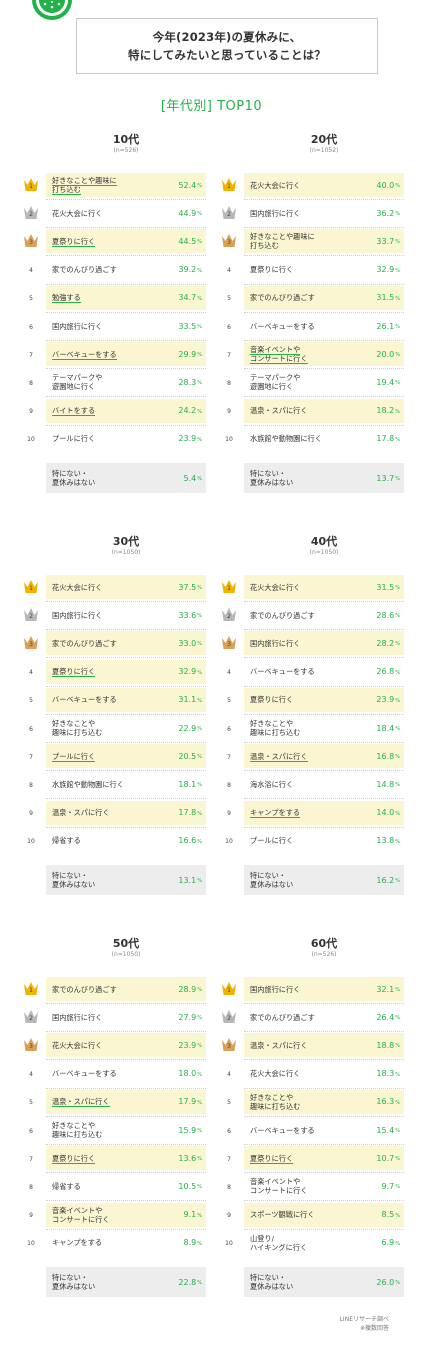 The width and height of the screenshot is (423, 1350). What do you see at coordinates (388, 813) in the screenshot?
I see `answer-percentage: 14.0%` at bounding box center [388, 813].